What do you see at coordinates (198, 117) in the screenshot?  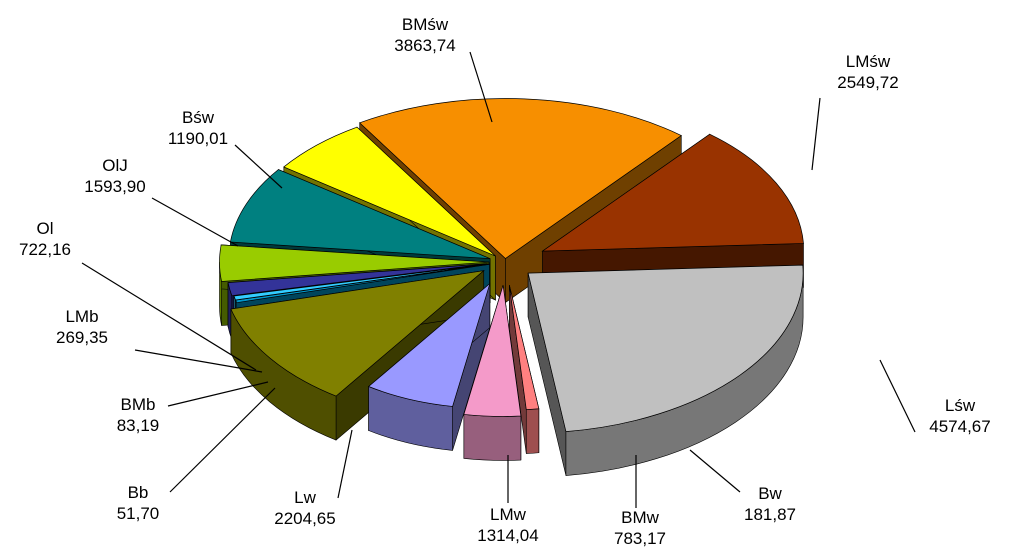 I see `label-name-bw-12: Bśw` at bounding box center [198, 117].